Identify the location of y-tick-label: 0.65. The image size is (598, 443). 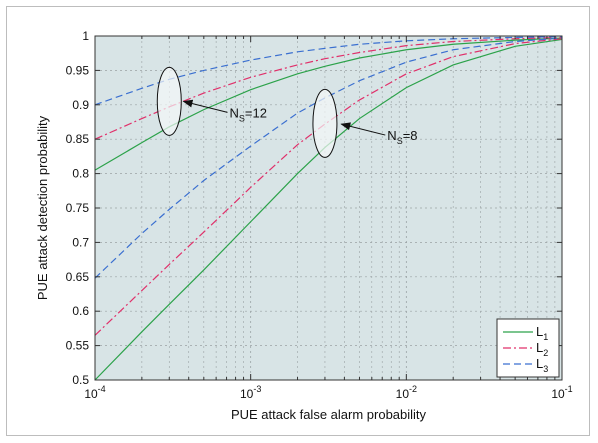
(78, 277).